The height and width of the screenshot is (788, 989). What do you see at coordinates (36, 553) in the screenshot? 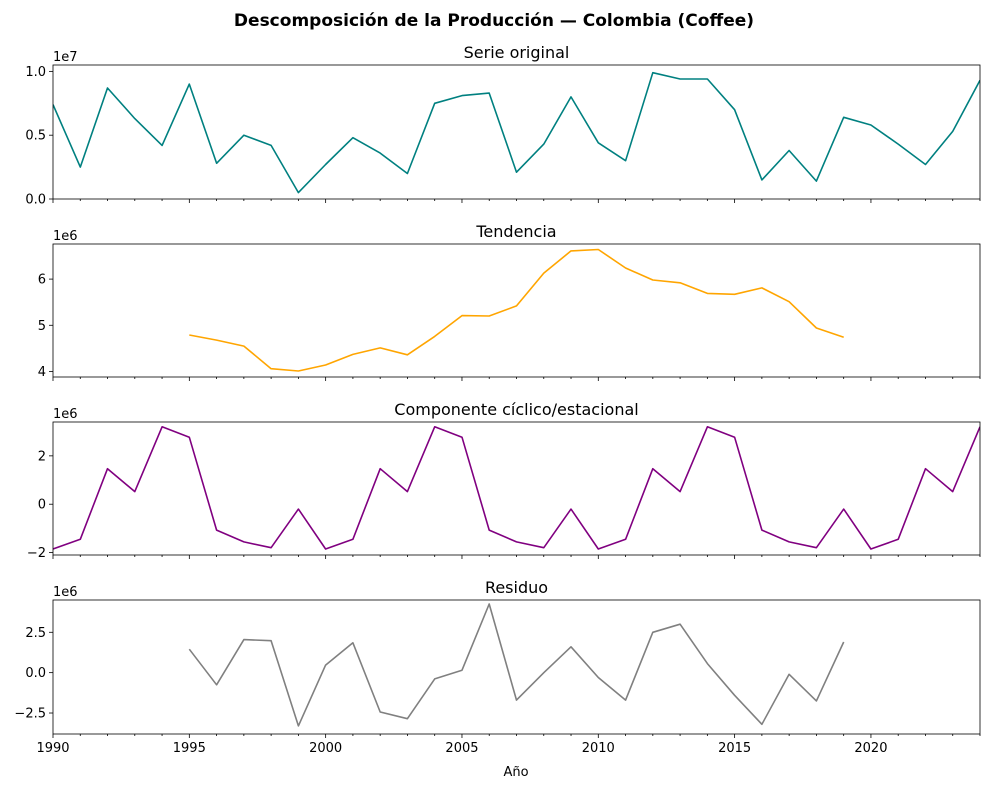
I see `y-tick-label: −2` at bounding box center [36, 553].